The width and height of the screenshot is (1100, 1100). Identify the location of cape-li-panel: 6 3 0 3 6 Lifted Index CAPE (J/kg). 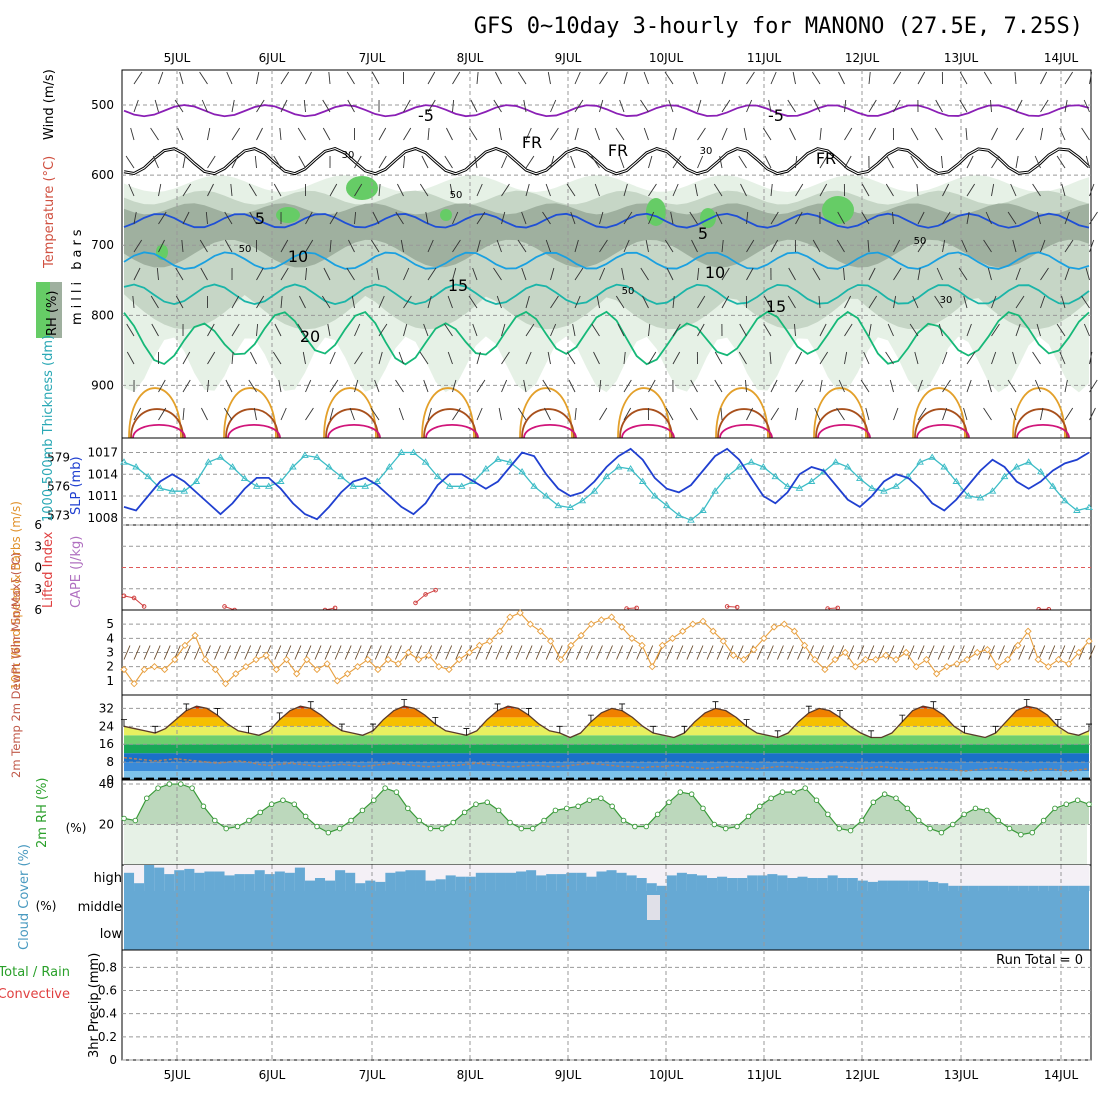
(563, 567).